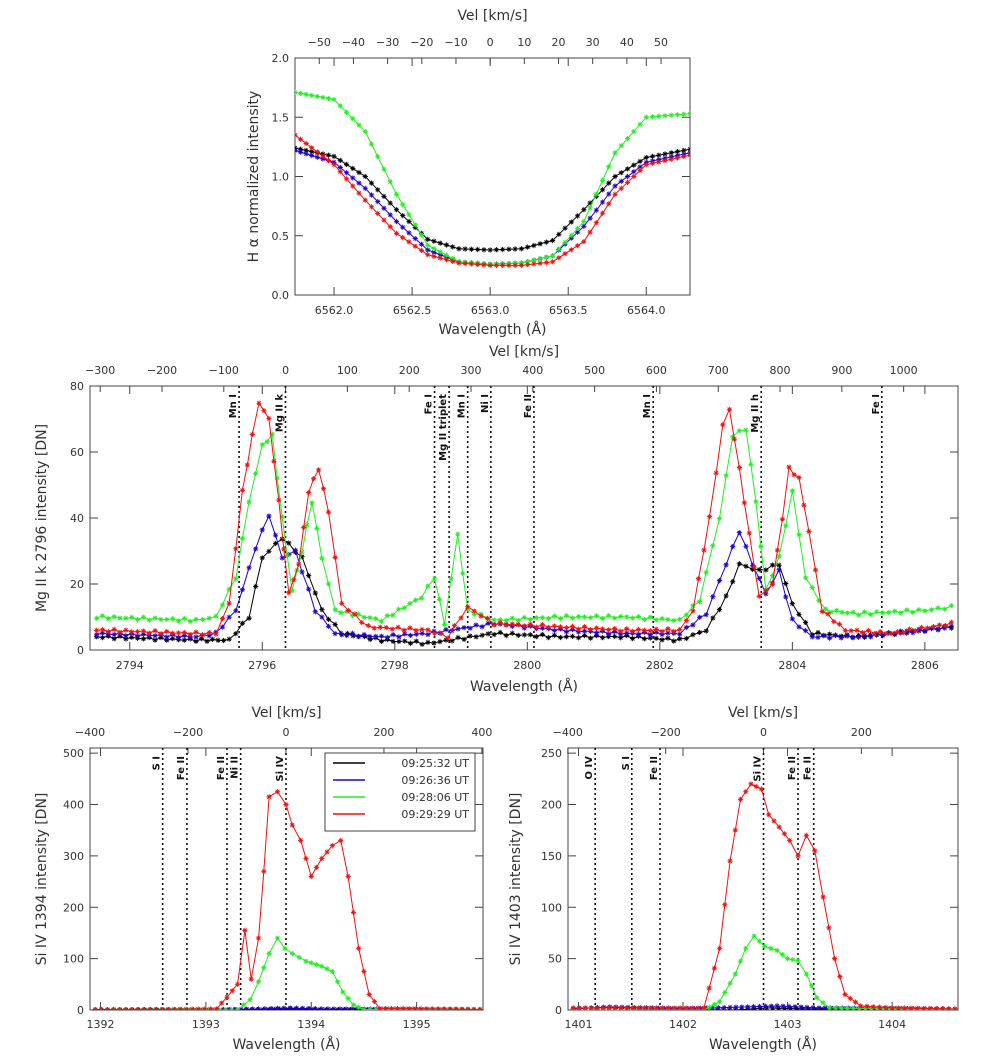 This screenshot has height=1063, width=984. What do you see at coordinates (718, 370) in the screenshot?
I see `top-tick-label: 700` at bounding box center [718, 370].